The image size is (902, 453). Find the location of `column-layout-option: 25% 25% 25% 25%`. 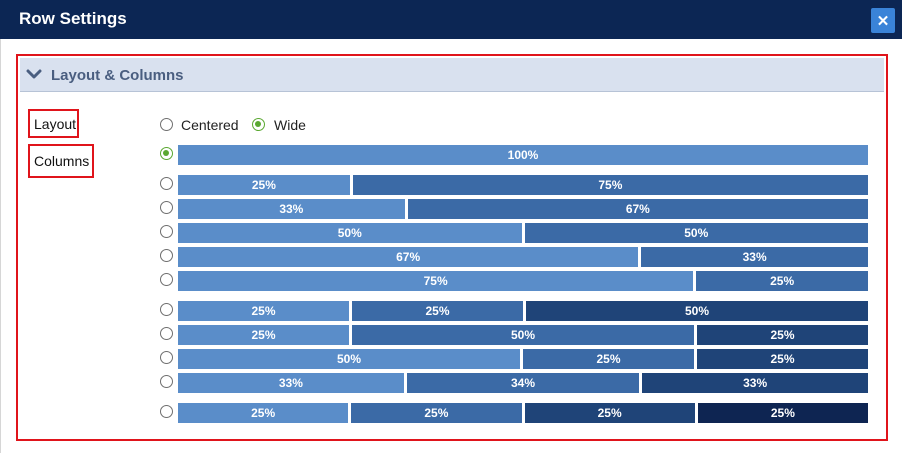

column-layout-option: 25% 25% 25% 25% is located at coordinates (523, 413).